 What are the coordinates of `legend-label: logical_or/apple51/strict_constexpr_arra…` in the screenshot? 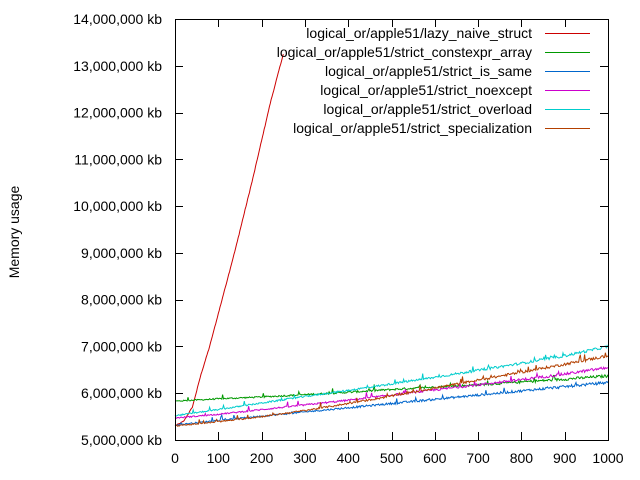 It's located at (404, 52).